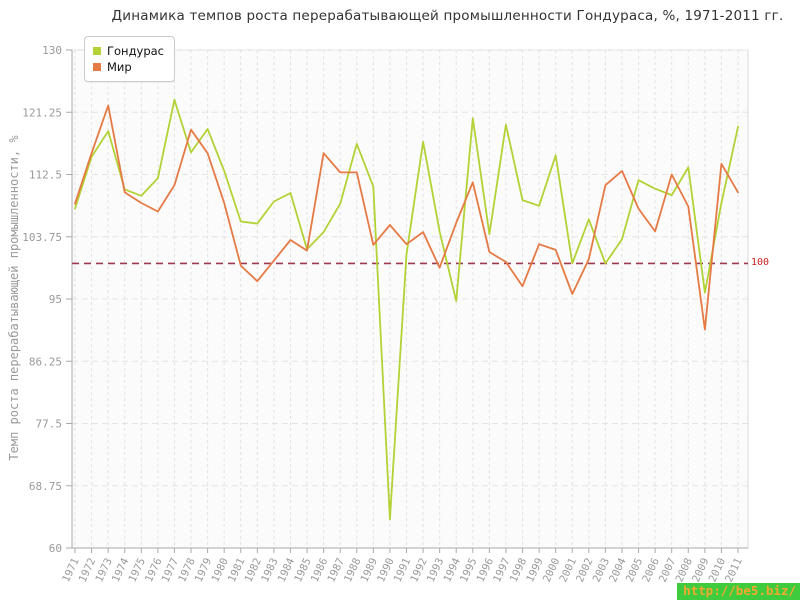  Describe the element at coordinates (45, 361) in the screenshot. I see `y-tick-label: 86.25` at that location.